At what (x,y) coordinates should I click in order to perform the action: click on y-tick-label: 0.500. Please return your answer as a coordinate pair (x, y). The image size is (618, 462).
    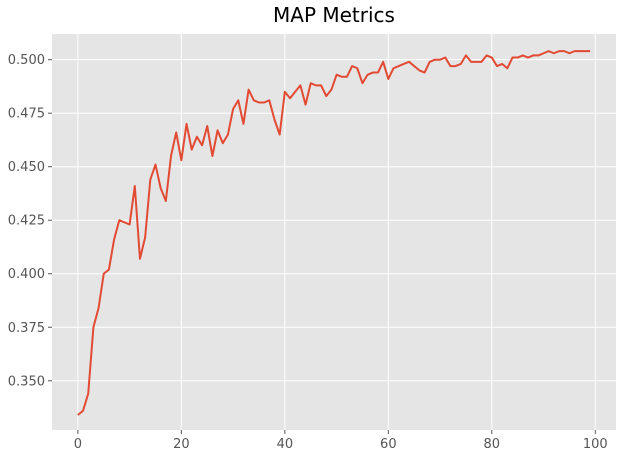
    Looking at the image, I should click on (26, 60).